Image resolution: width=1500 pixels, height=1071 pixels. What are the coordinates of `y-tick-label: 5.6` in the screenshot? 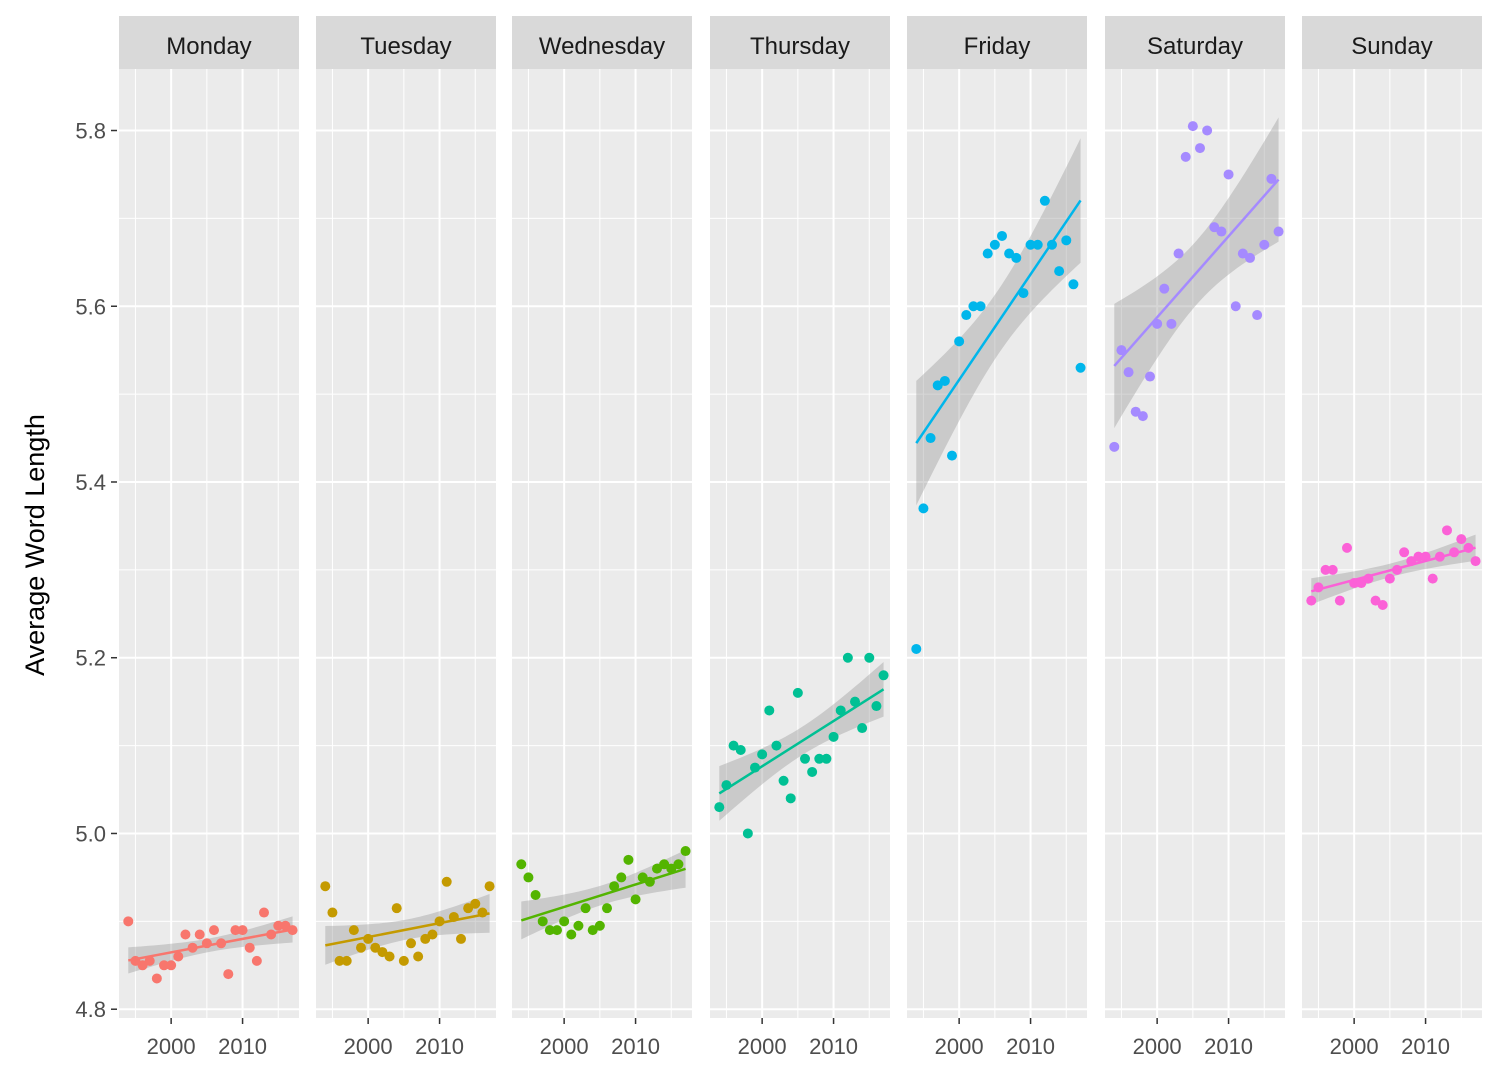 It's located at (90, 306).